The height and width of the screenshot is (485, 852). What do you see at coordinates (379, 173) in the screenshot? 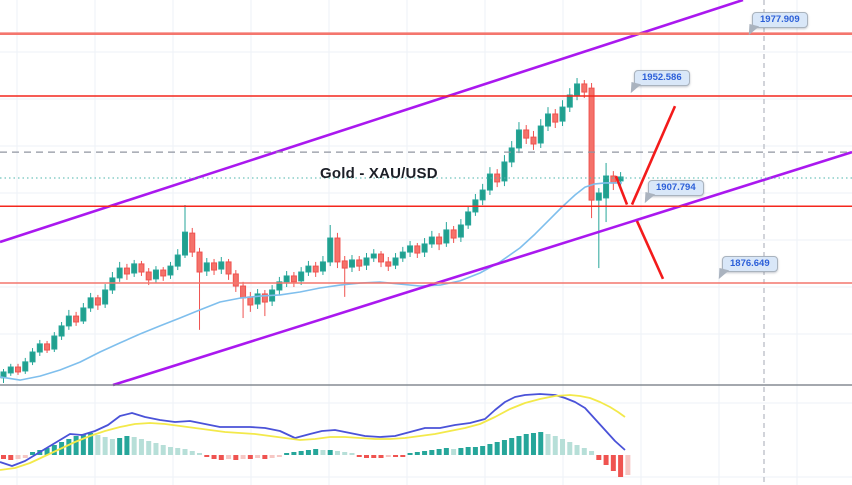
I see `chart-title: Gold - XAU/USD` at bounding box center [379, 173].